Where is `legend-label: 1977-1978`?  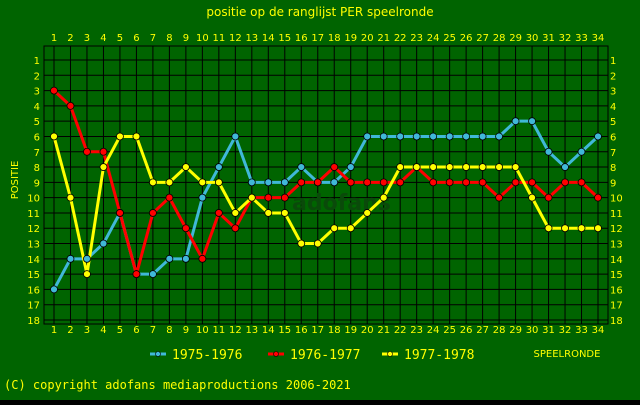
legend-label: 1977-1978 is located at coordinates (439, 355).